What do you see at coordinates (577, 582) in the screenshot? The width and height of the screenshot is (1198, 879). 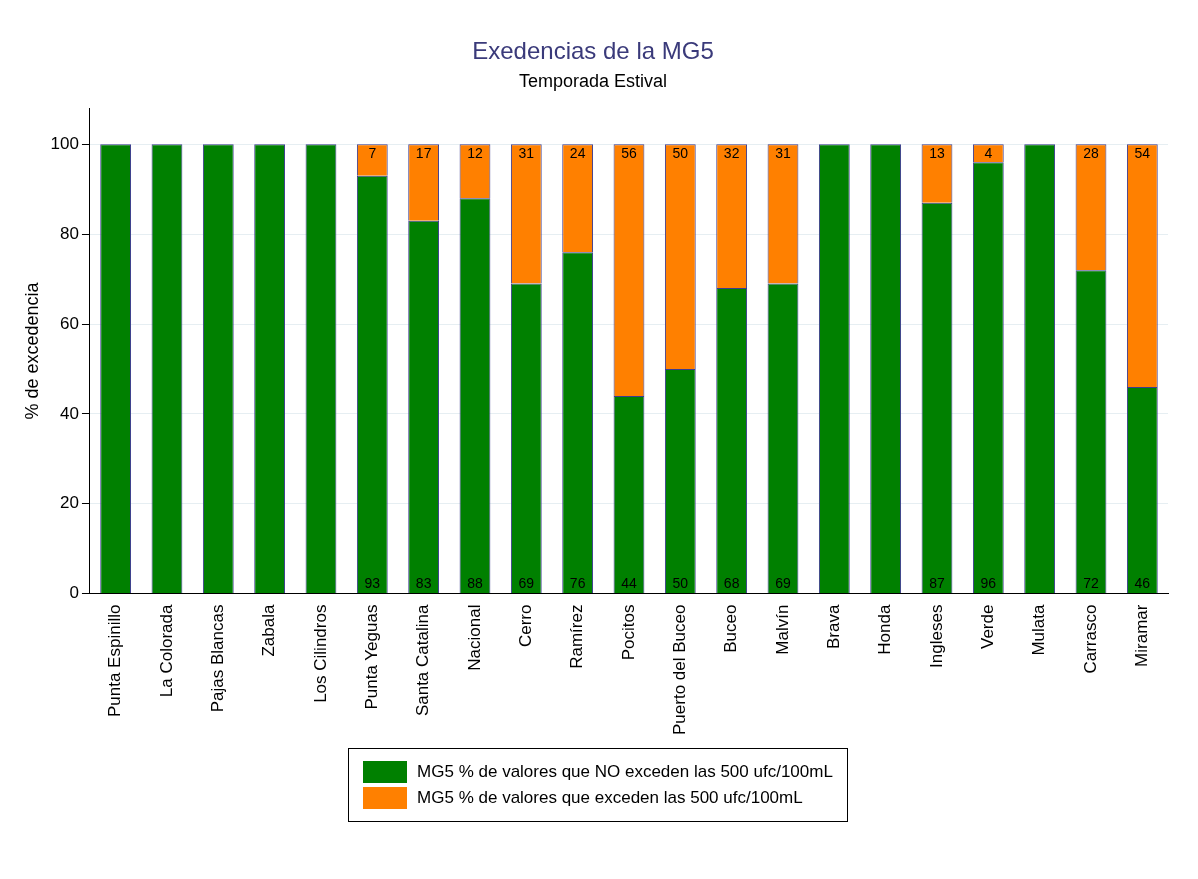 I see `data-label: 76` at bounding box center [577, 582].